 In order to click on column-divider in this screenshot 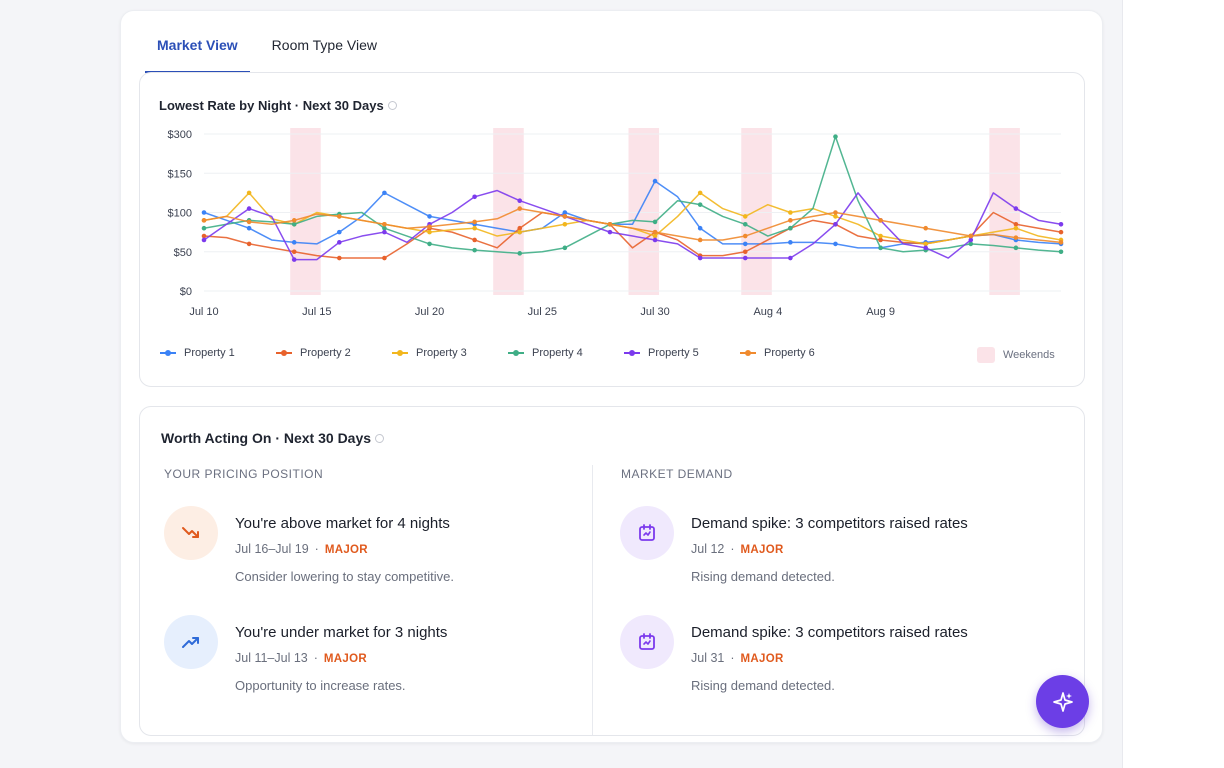, I will do `click(592, 600)`.